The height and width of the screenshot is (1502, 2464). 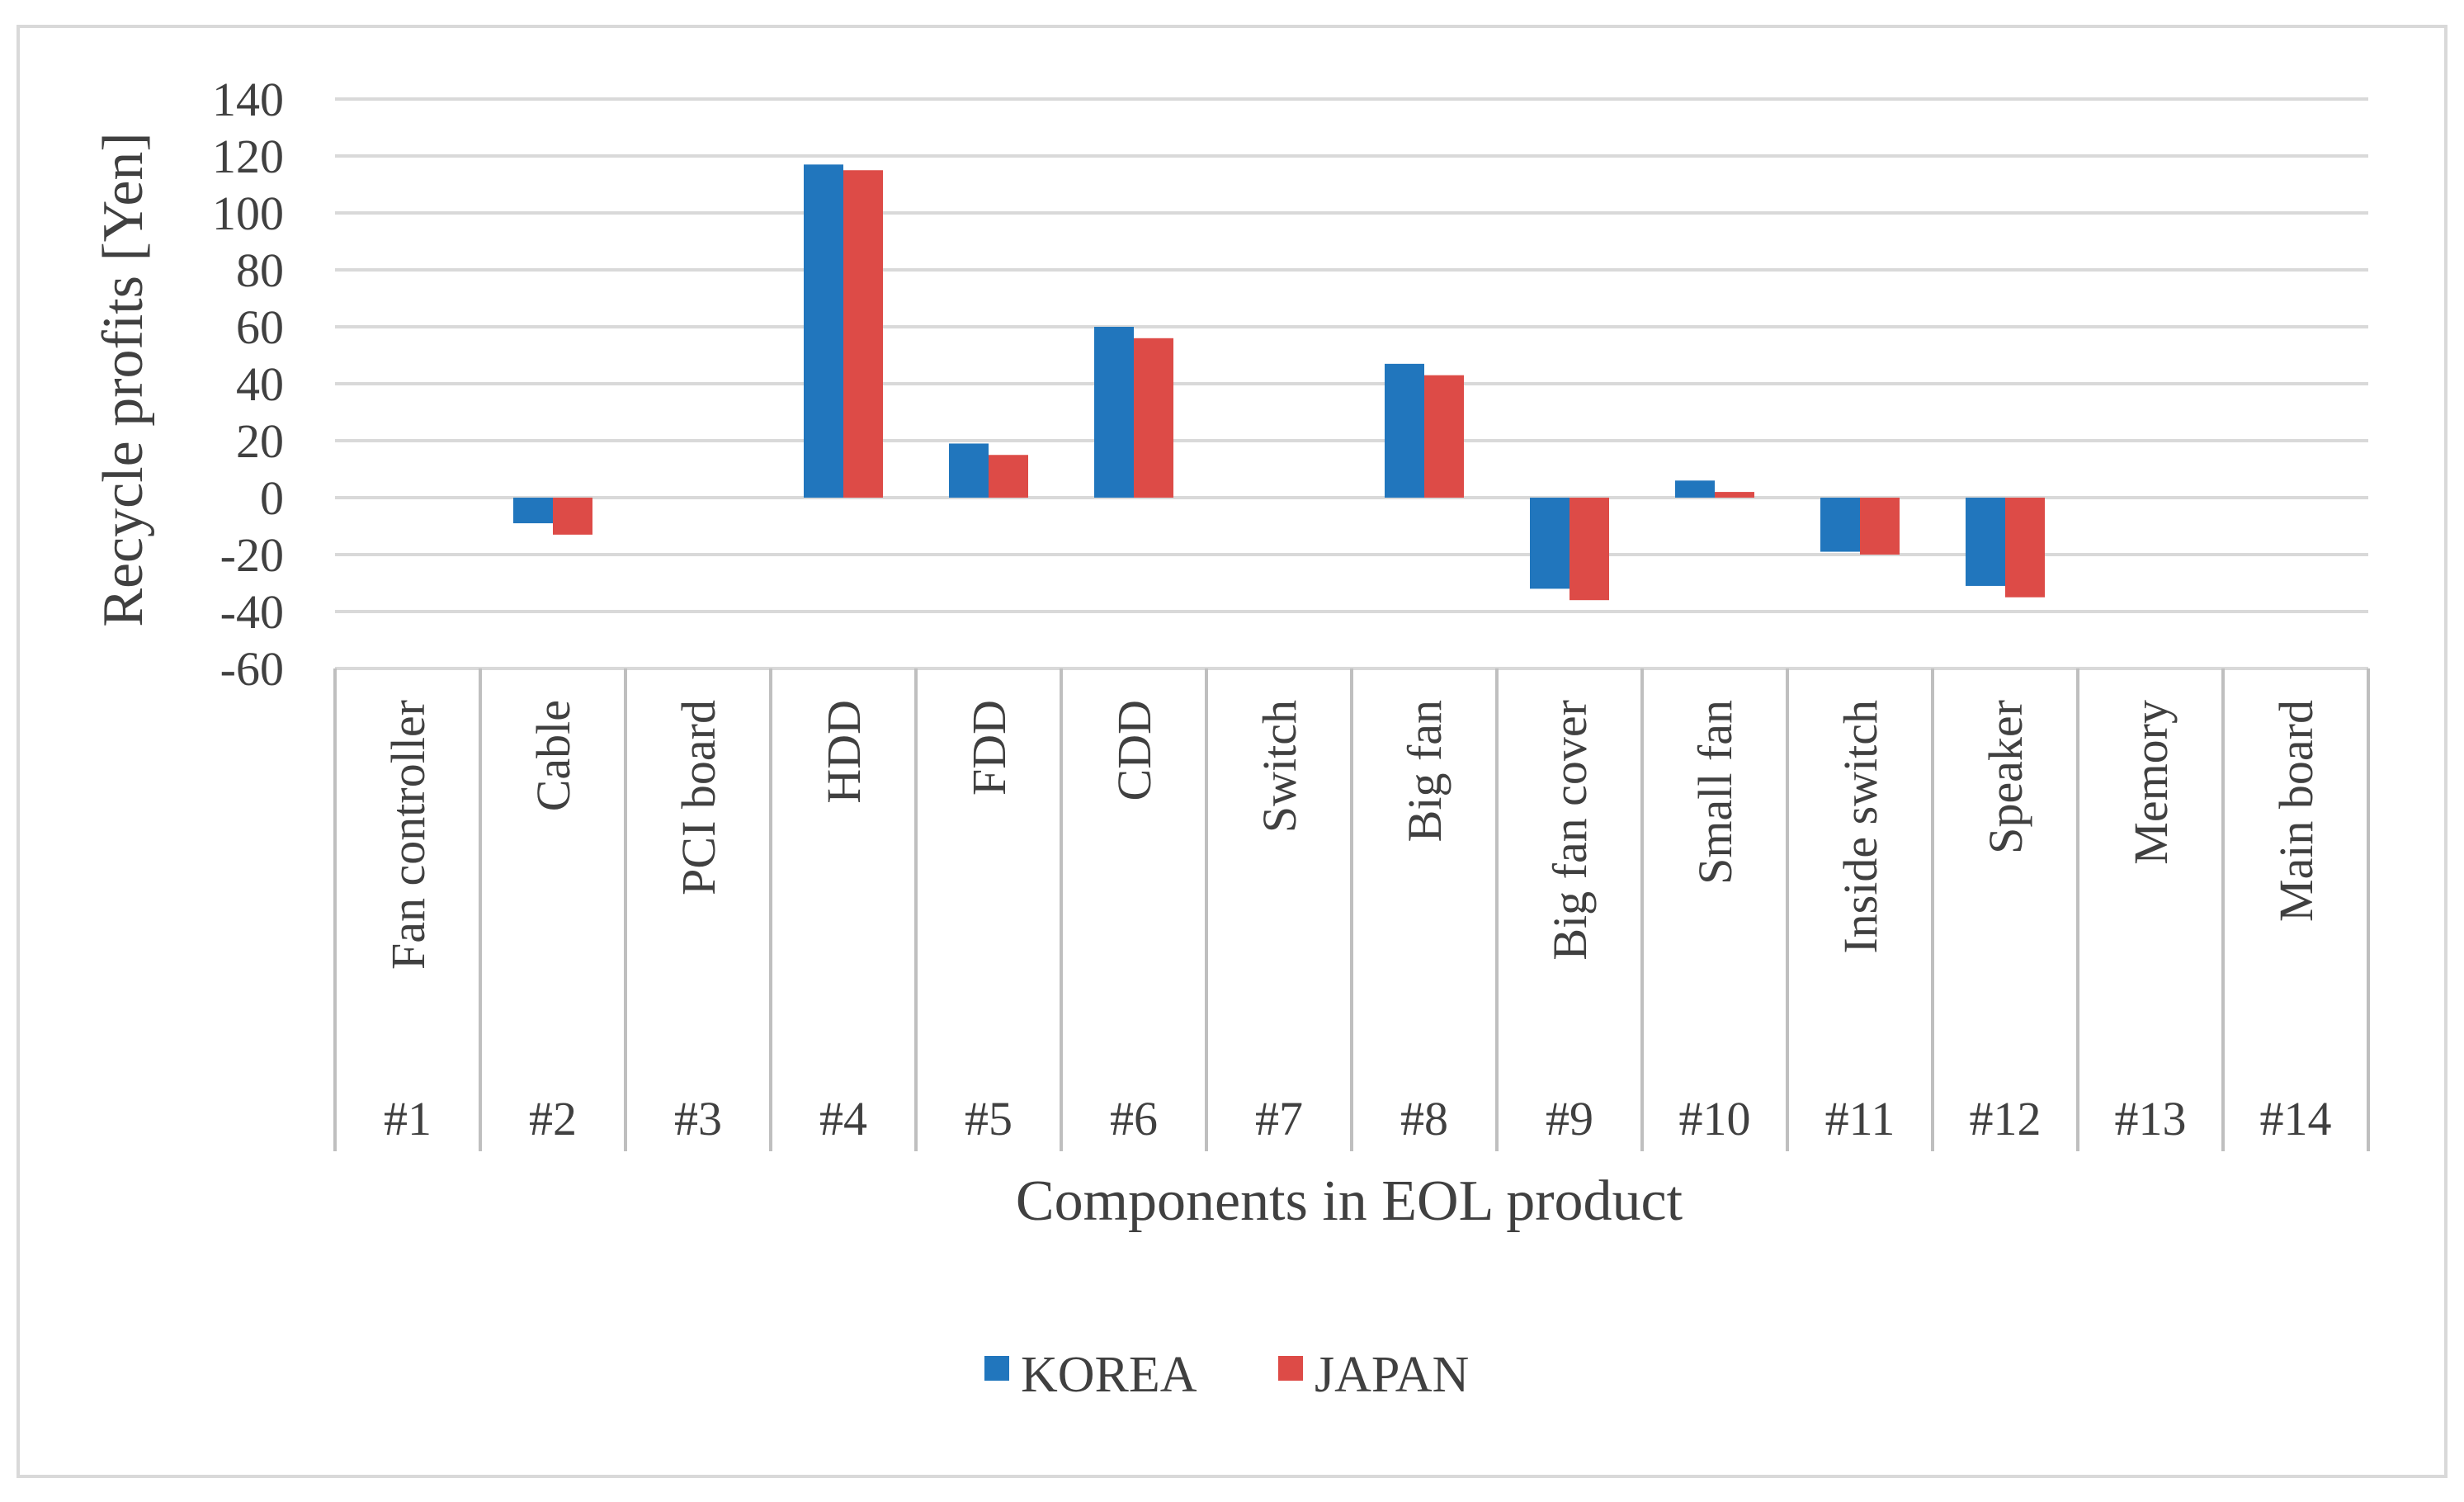 I want to click on x-category-id: #9, so click(x=1569, y=1118).